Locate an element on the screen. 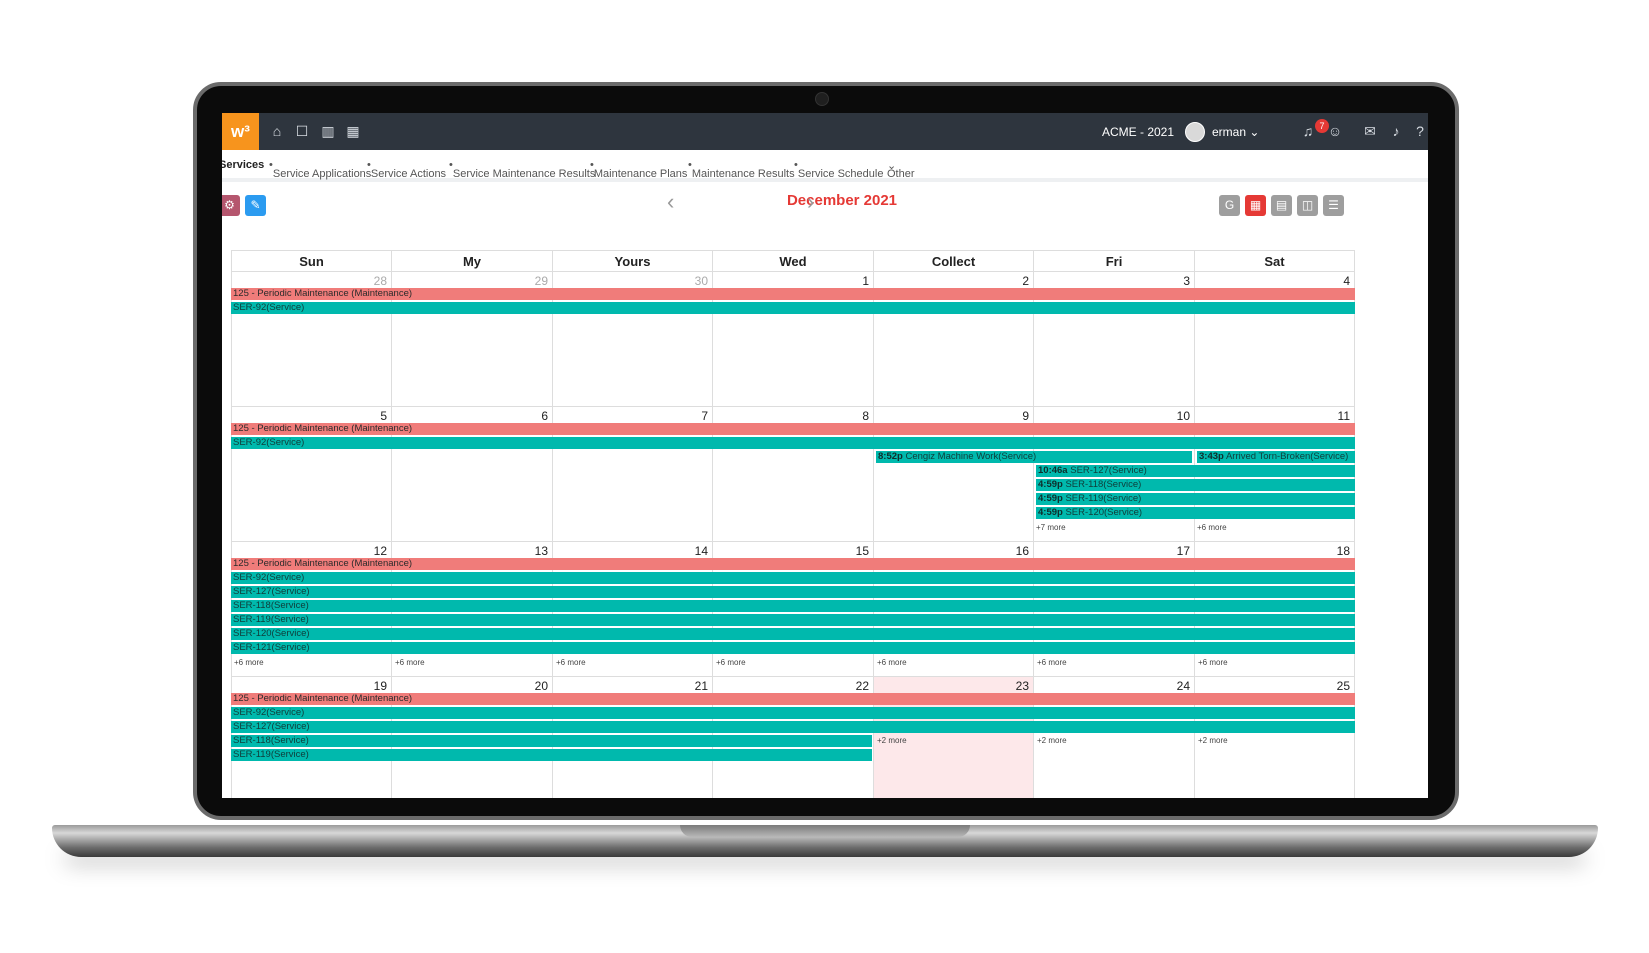 The image size is (1649, 953). apps-icon: ☐ is located at coordinates (302, 131).